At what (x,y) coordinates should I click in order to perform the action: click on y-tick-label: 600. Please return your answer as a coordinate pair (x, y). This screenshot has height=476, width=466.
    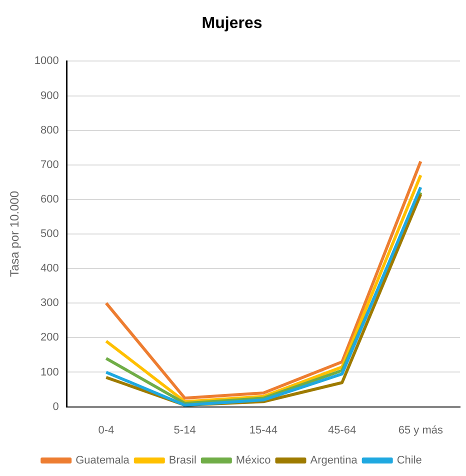
    Looking at the image, I should click on (49, 199).